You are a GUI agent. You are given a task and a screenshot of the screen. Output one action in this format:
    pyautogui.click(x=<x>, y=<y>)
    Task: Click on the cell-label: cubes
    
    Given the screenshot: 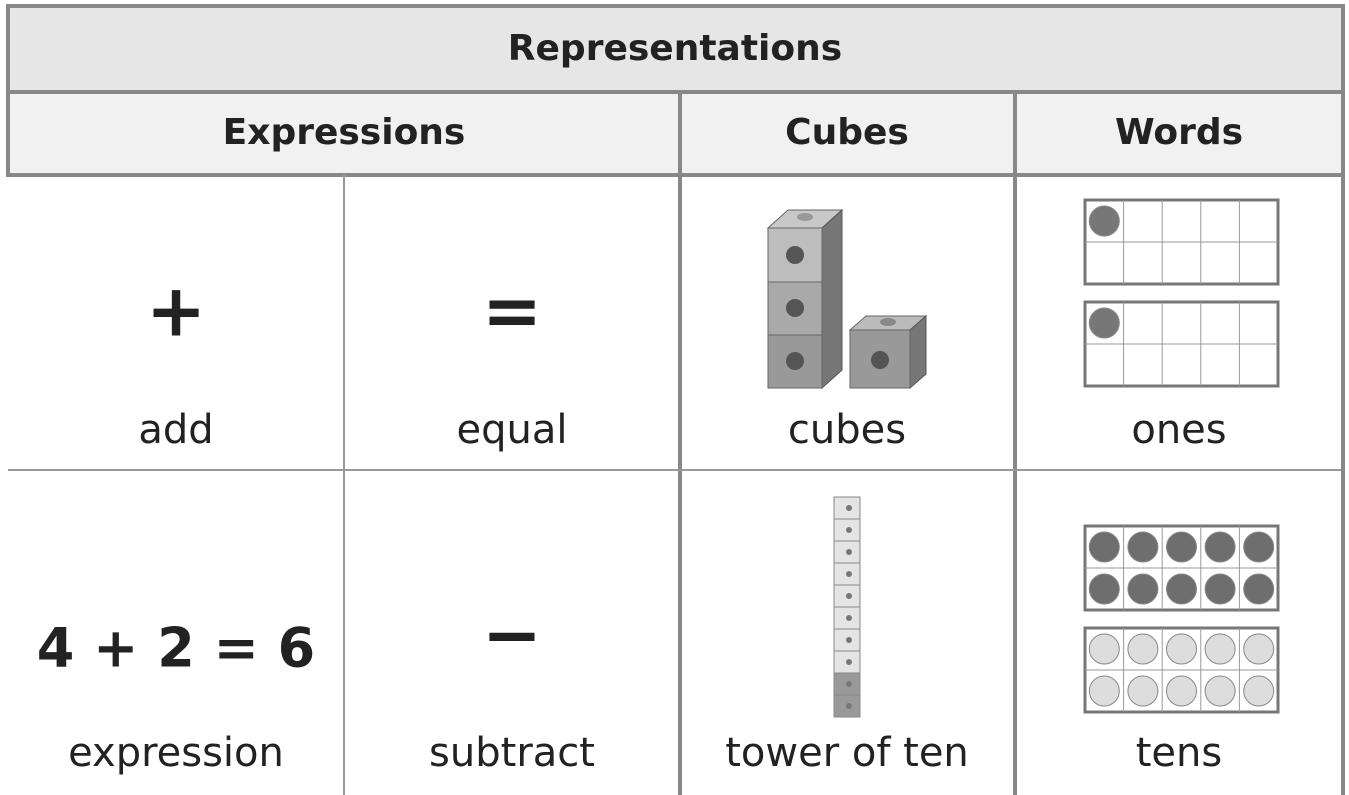 What is the action you would take?
    pyautogui.click(x=847, y=430)
    